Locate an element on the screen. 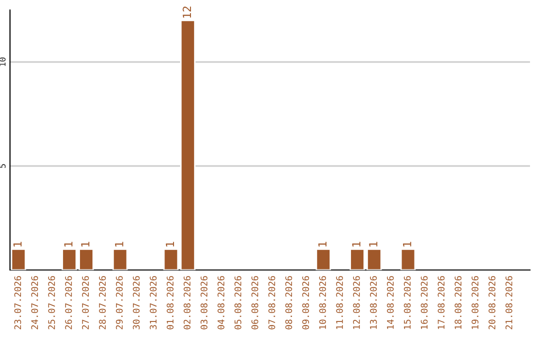  x-tick-label: 02.08.2026 is located at coordinates (187, 303).